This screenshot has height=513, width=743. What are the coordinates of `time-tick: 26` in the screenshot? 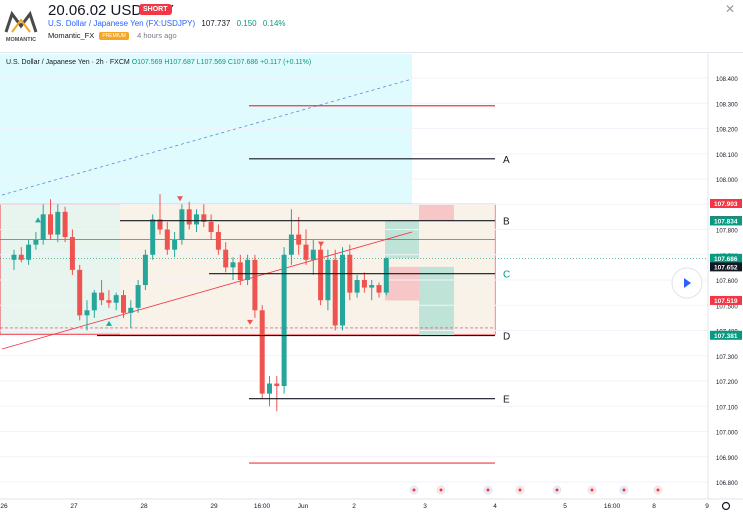 It's located at (4, 506).